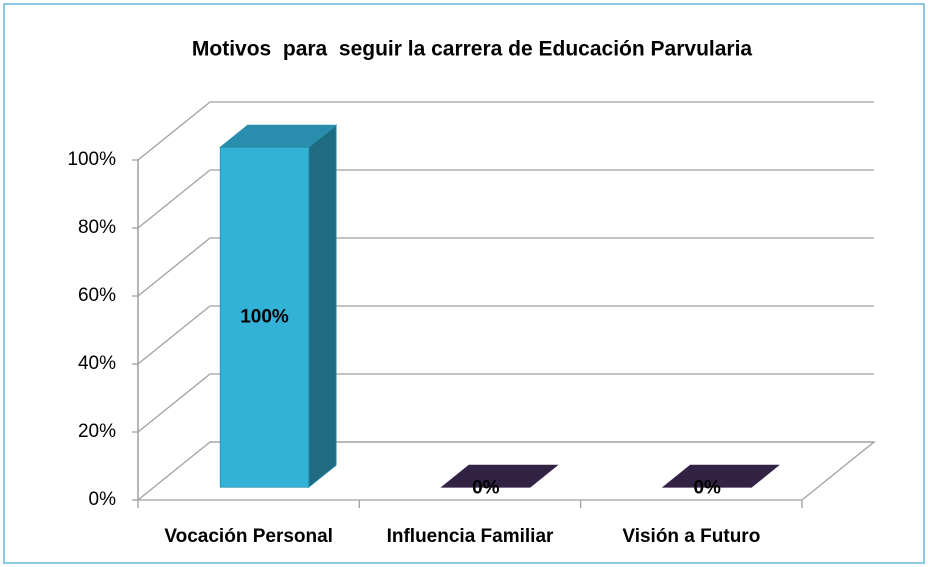 The width and height of the screenshot is (928, 567). I want to click on bar-side, so click(322, 306).